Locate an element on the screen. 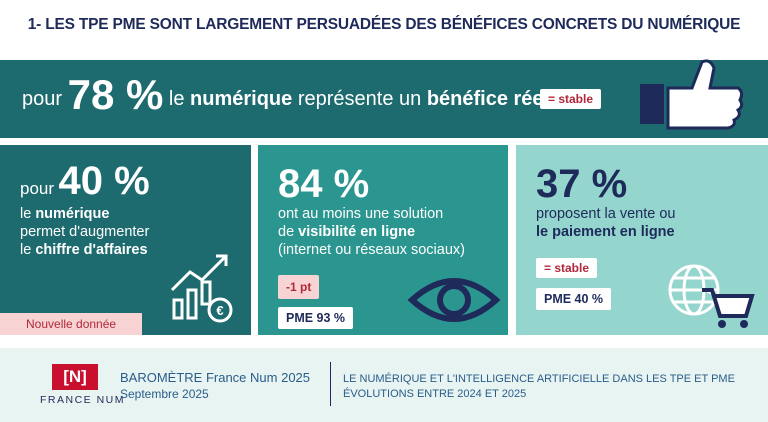 Image resolution: width=768 pixels, height=422 pixels. text: de is located at coordinates (286, 232).